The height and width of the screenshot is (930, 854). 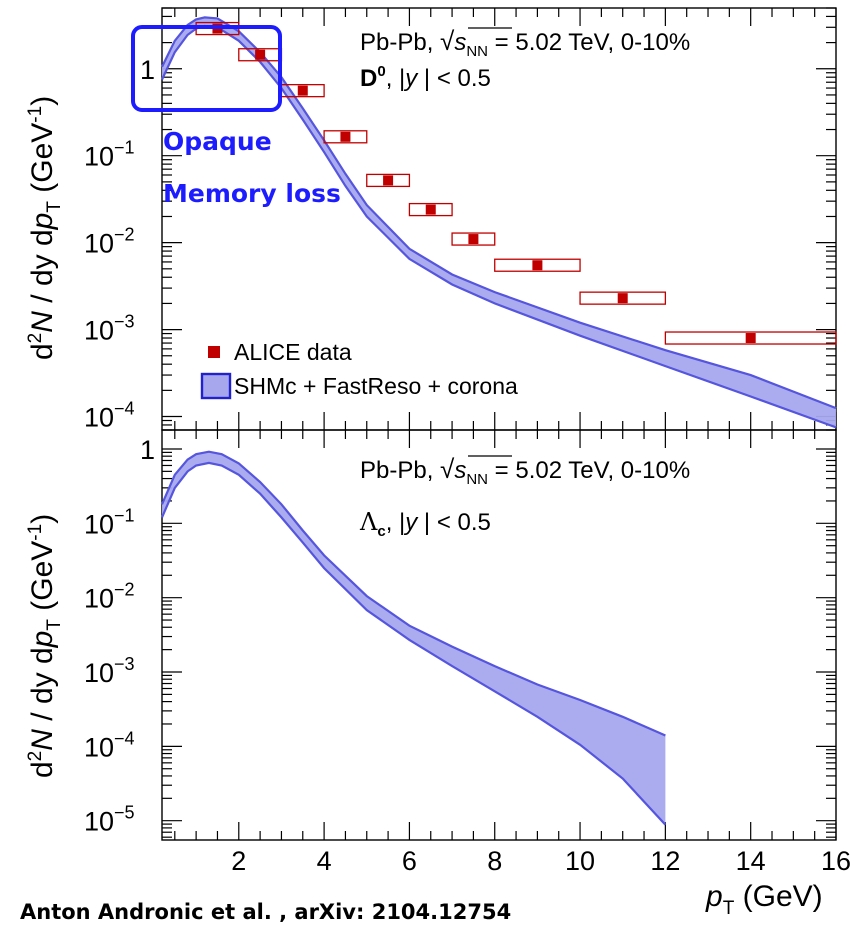 I want to click on x-tick-label: 16, so click(x=836, y=861).